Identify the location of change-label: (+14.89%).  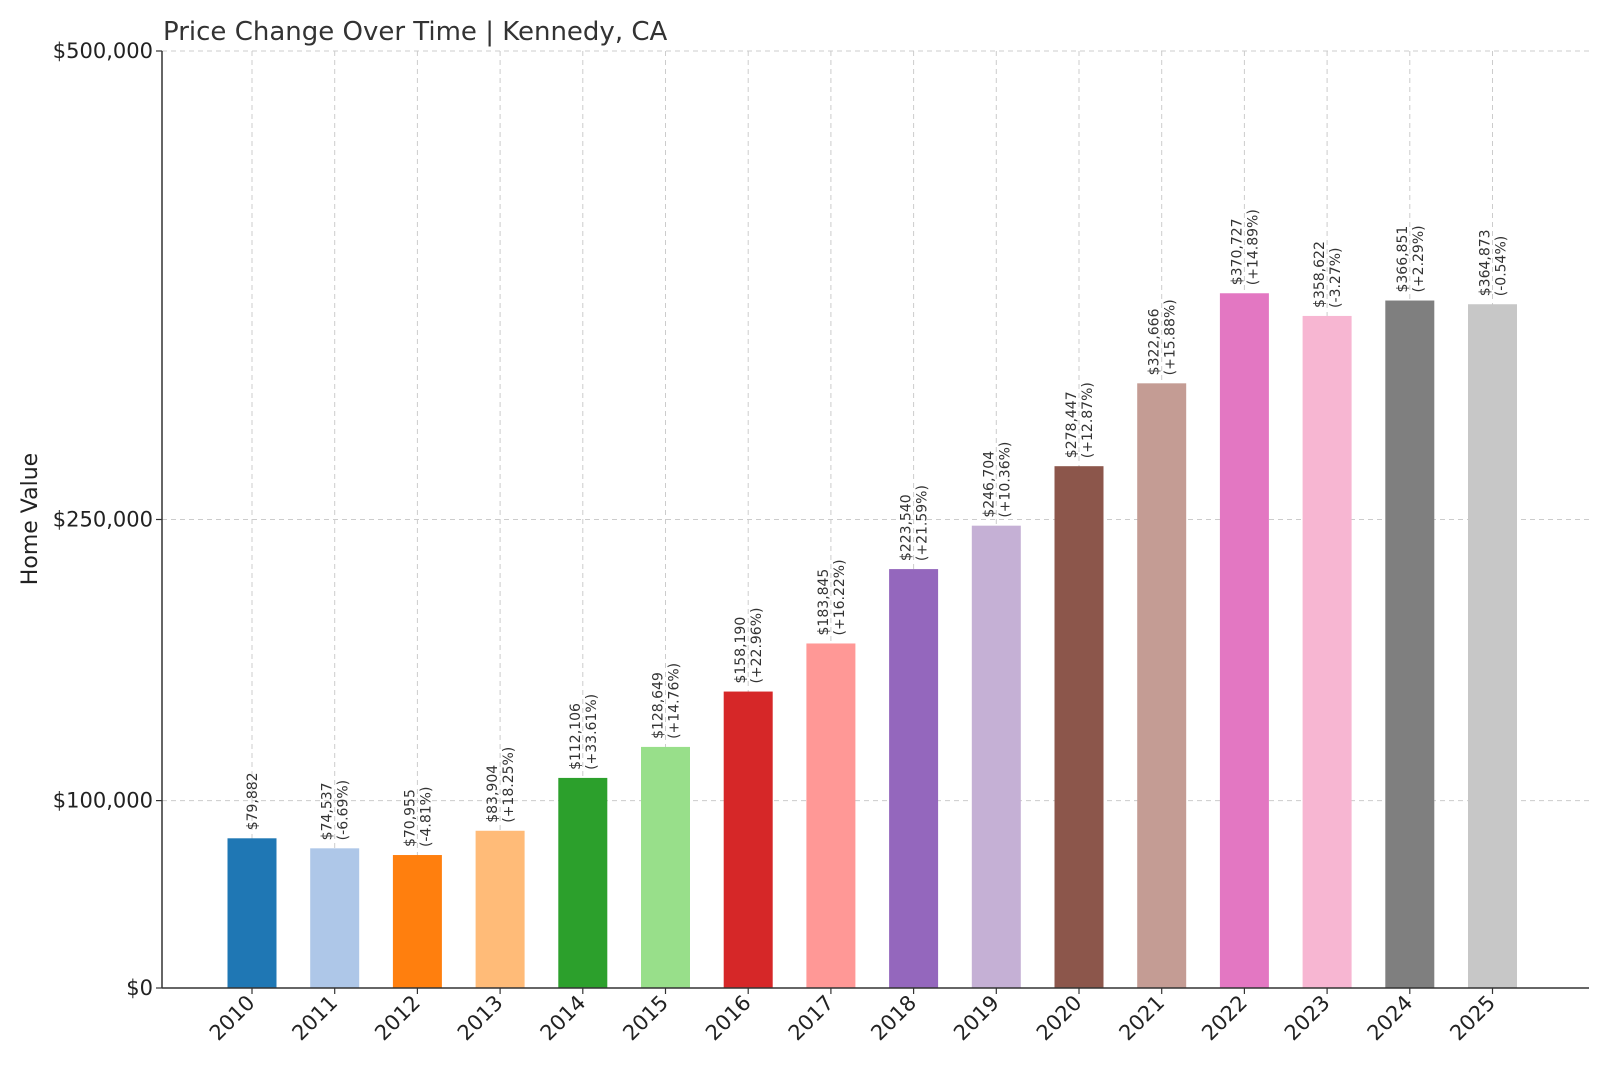
(1253, 247).